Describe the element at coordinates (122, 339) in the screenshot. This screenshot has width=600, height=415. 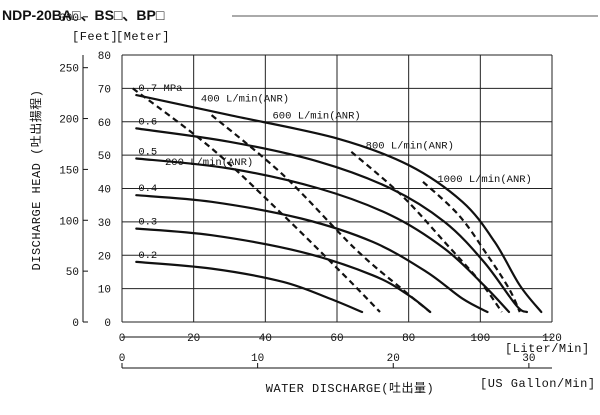
I see `x-tick-label: 0` at that location.